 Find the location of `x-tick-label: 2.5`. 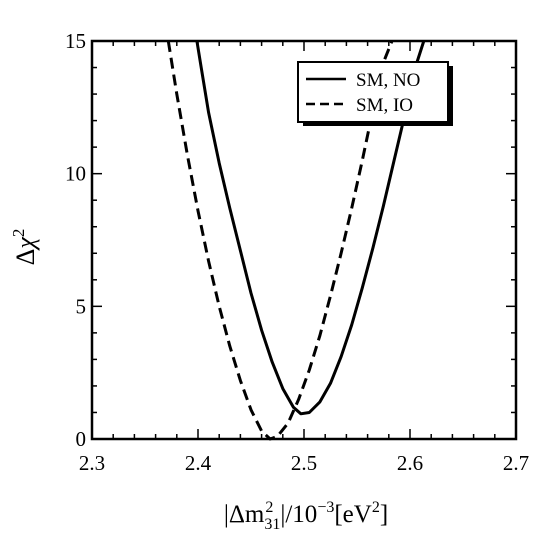

x-tick-label: 2.5 is located at coordinates (304, 463).